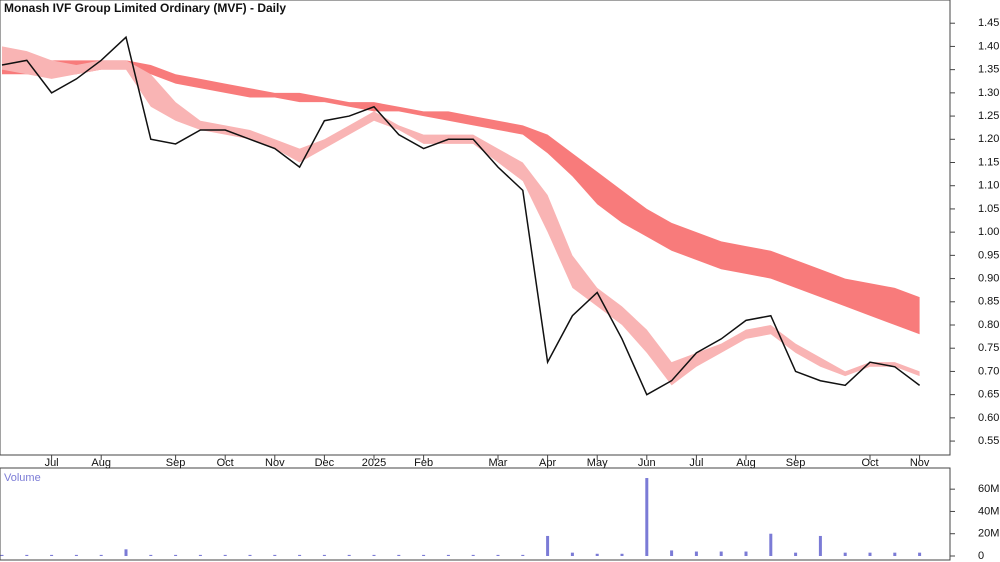 The height and width of the screenshot is (562, 1000). Describe the element at coordinates (988, 93) in the screenshot. I see `y-tick-label: 1.30` at that location.